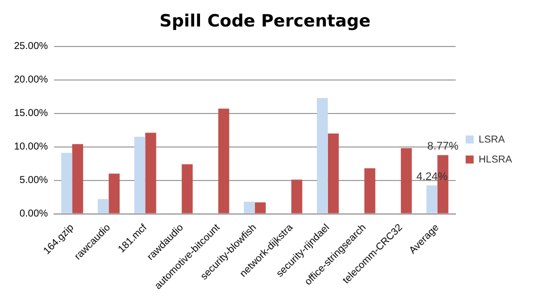 Image resolution: width=534 pixels, height=299 pixels. What do you see at coordinates (31, 114) in the screenshot?
I see `y-tick-label: 15.00%` at bounding box center [31, 114].